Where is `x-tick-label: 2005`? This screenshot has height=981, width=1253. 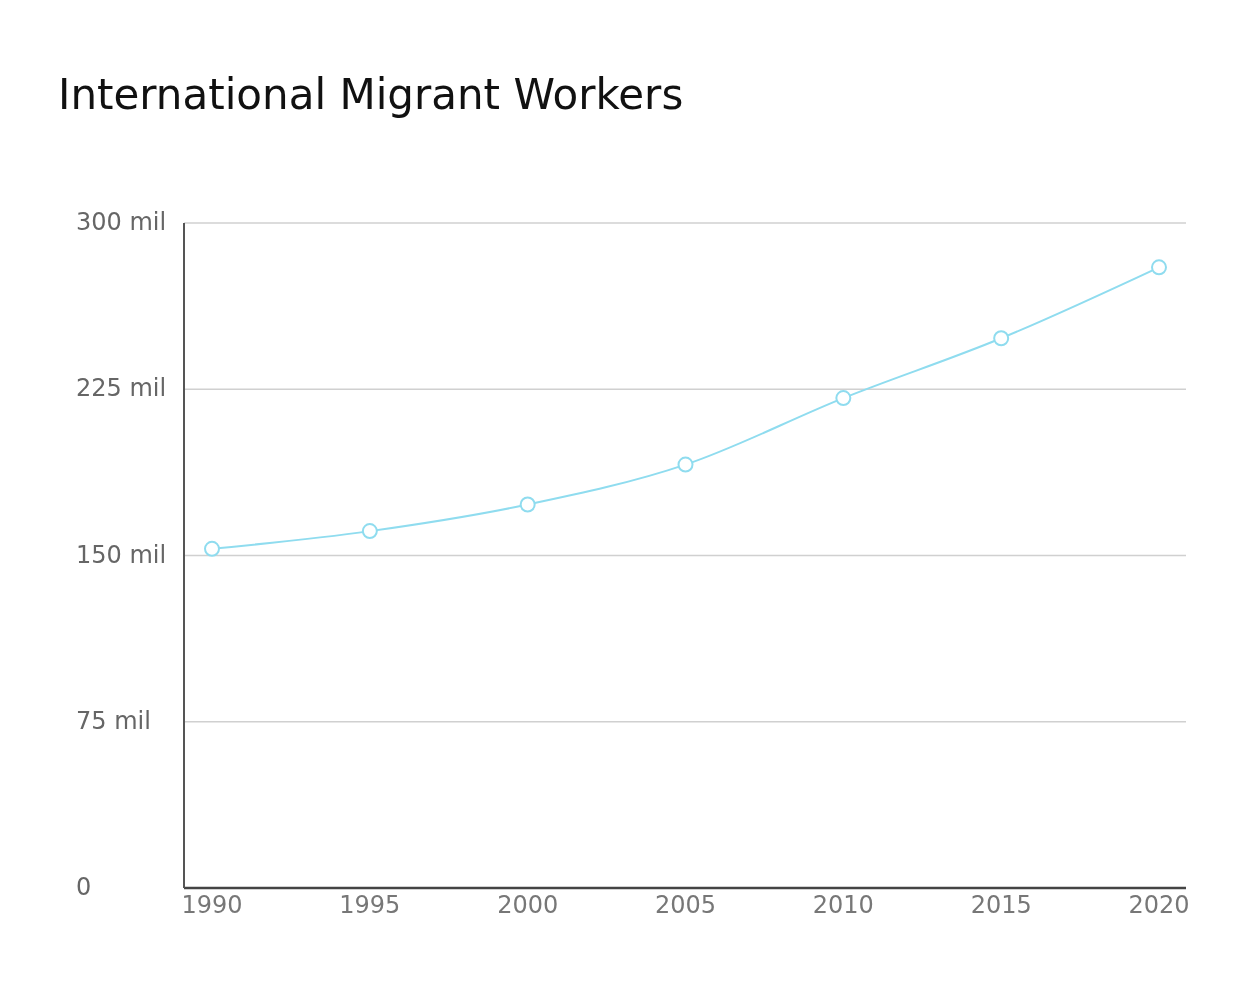 x-tick-label: 2005 is located at coordinates (685, 905).